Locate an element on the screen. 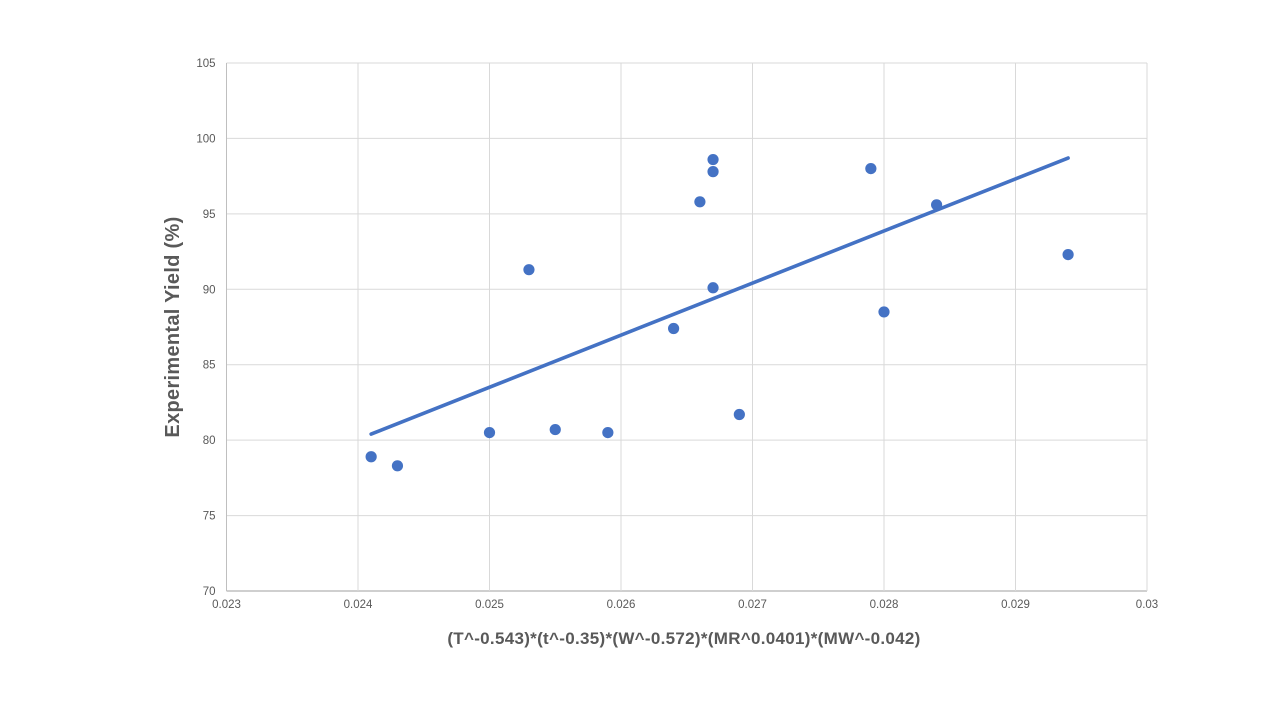 The width and height of the screenshot is (1280, 720). x-tick-label: 0.023 is located at coordinates (226, 605).